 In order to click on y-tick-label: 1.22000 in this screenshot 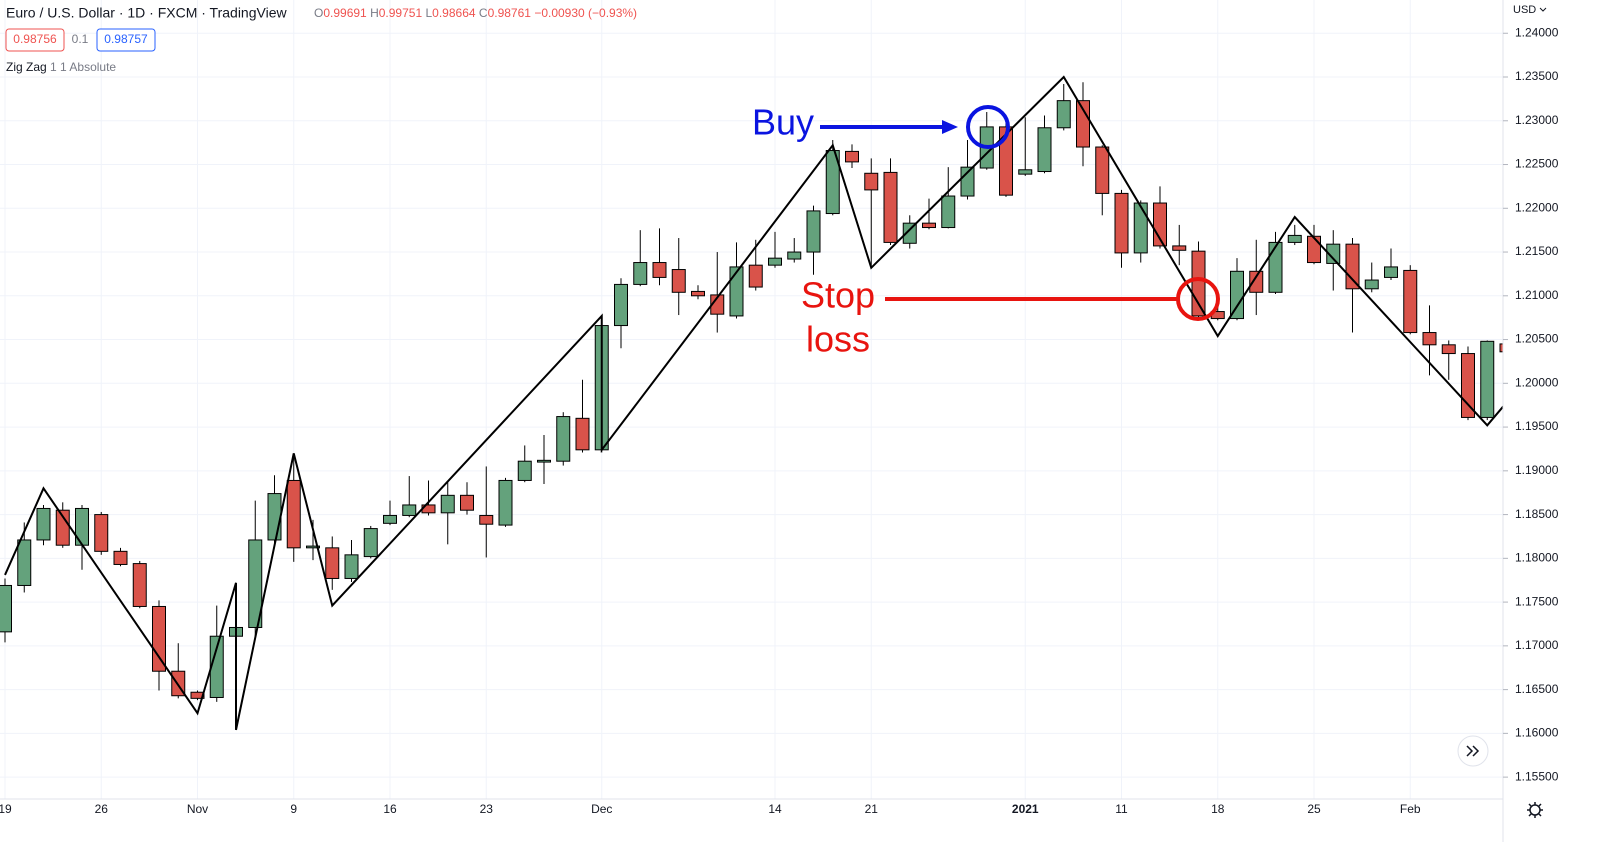, I will do `click(1537, 207)`.